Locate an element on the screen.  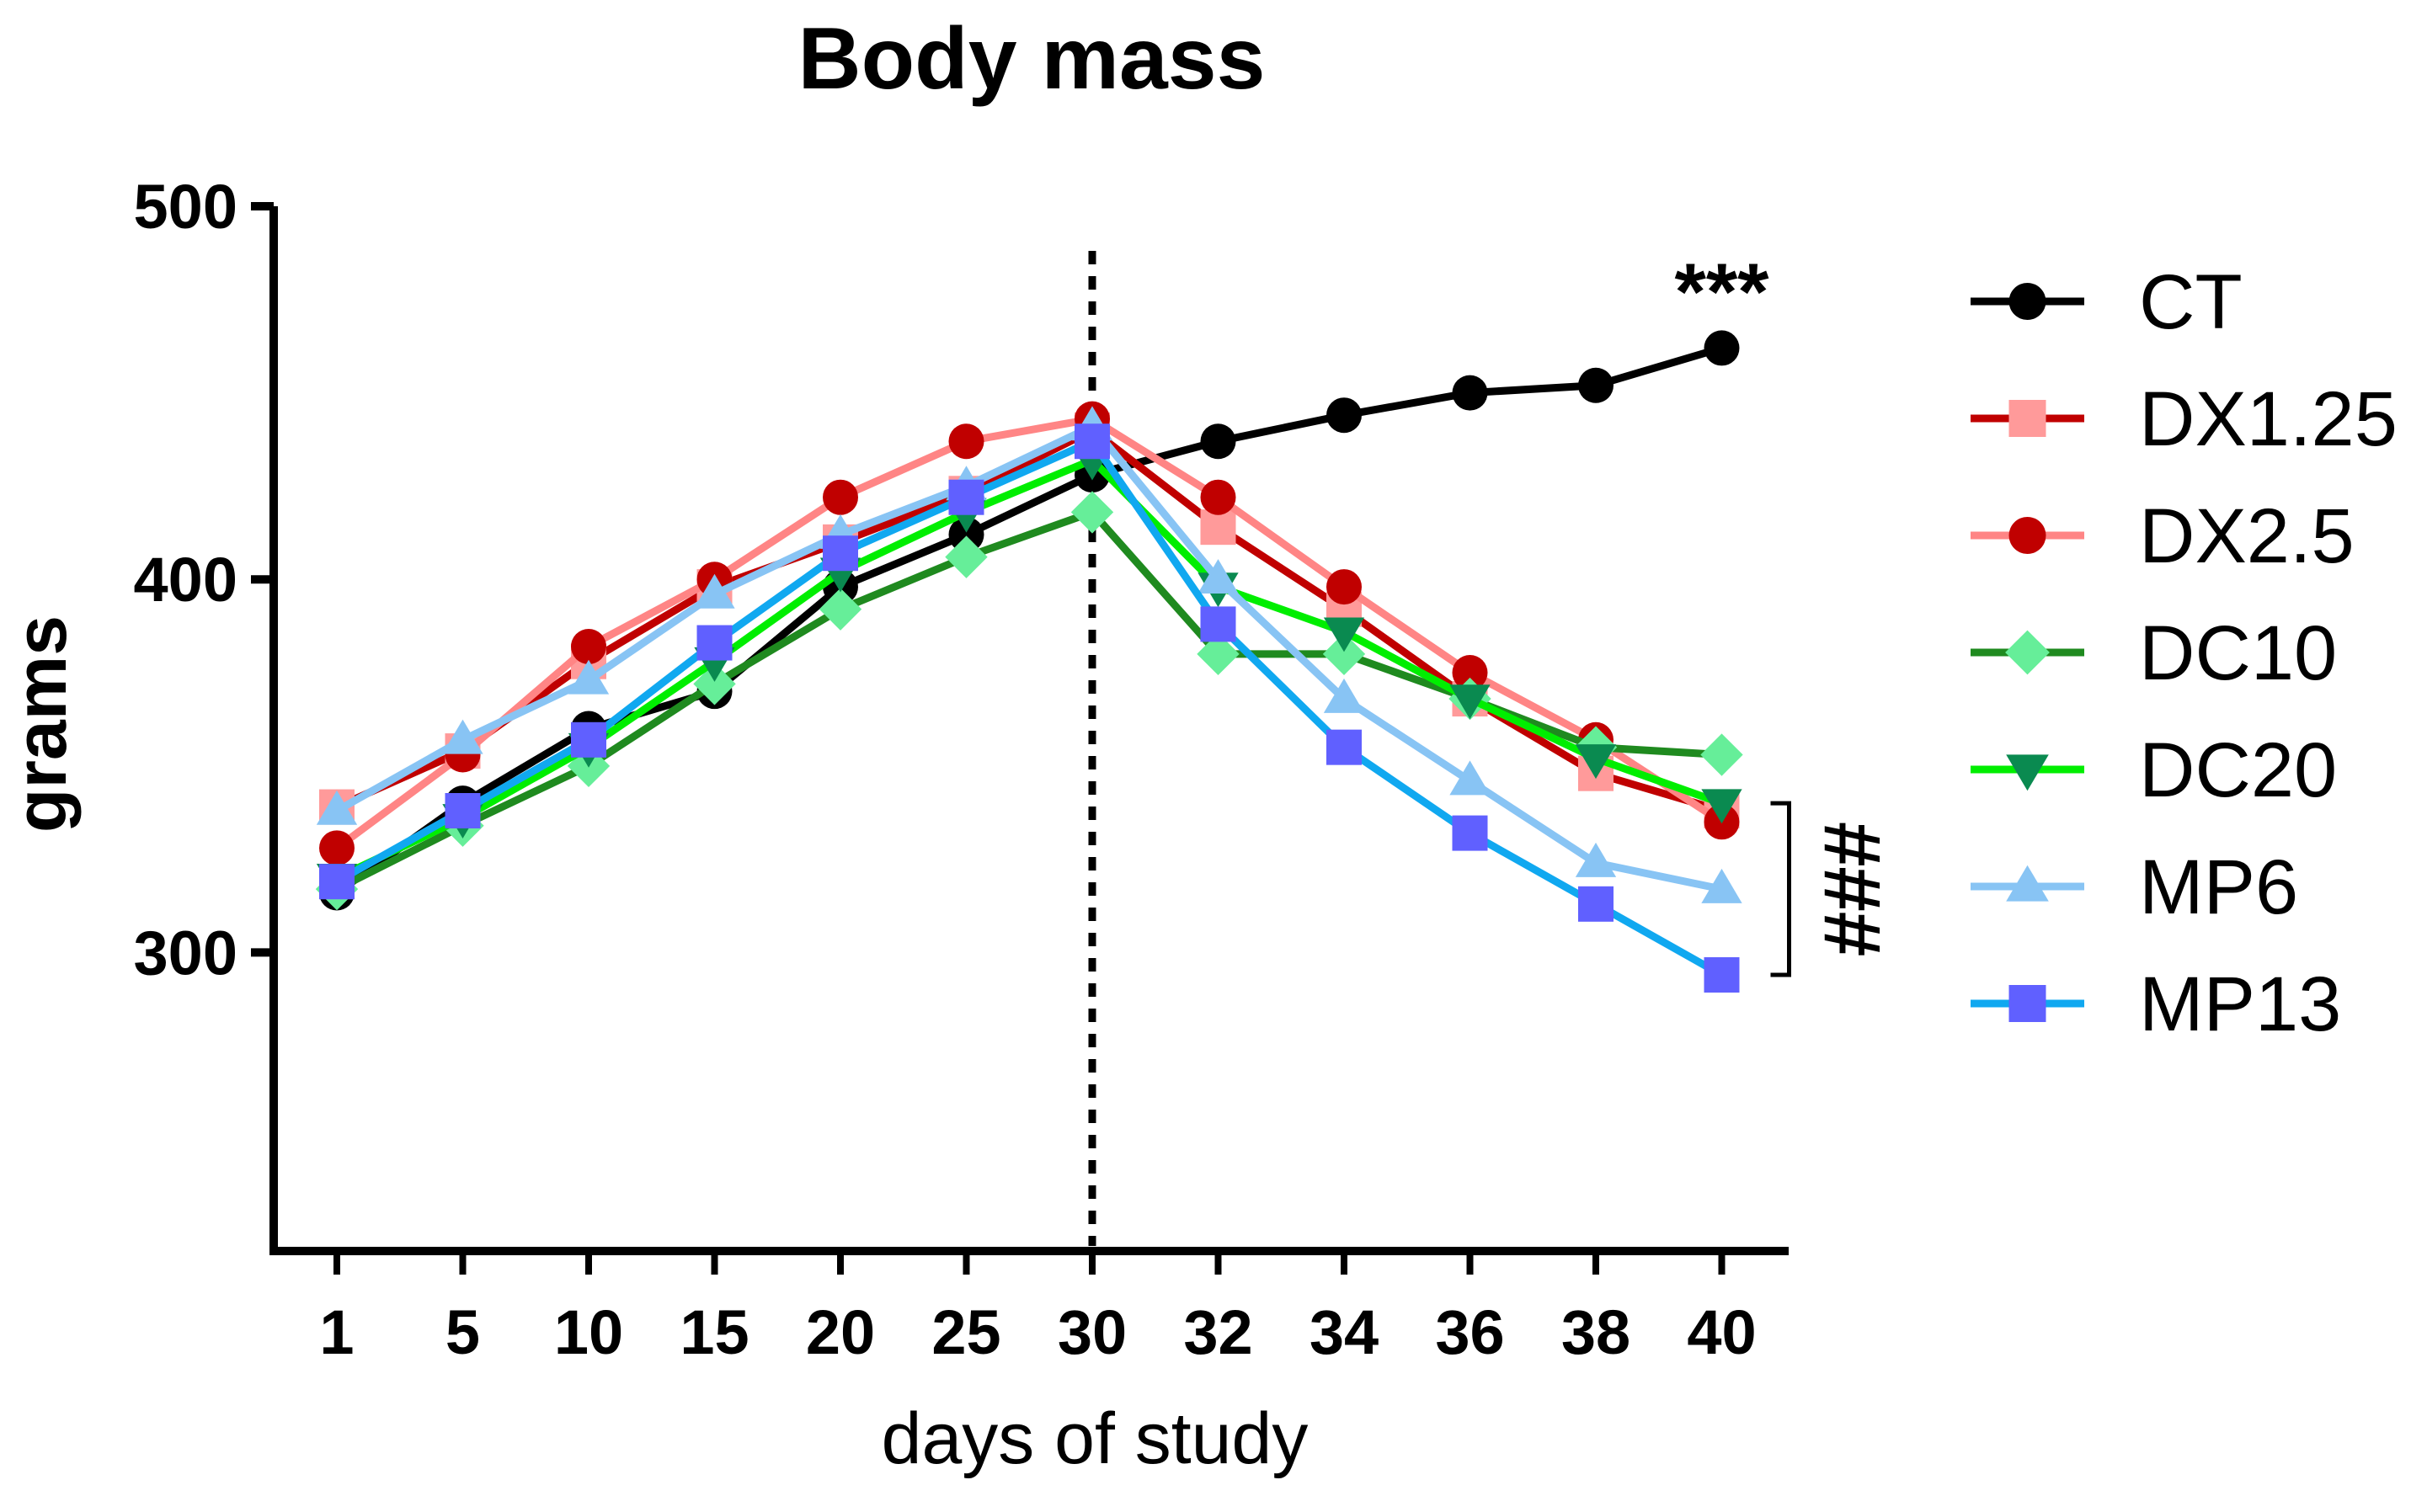
legend: CT DX1.25 DX2.5 DC10 DC20 MP6 MP13 is located at coordinates (2184, 653).